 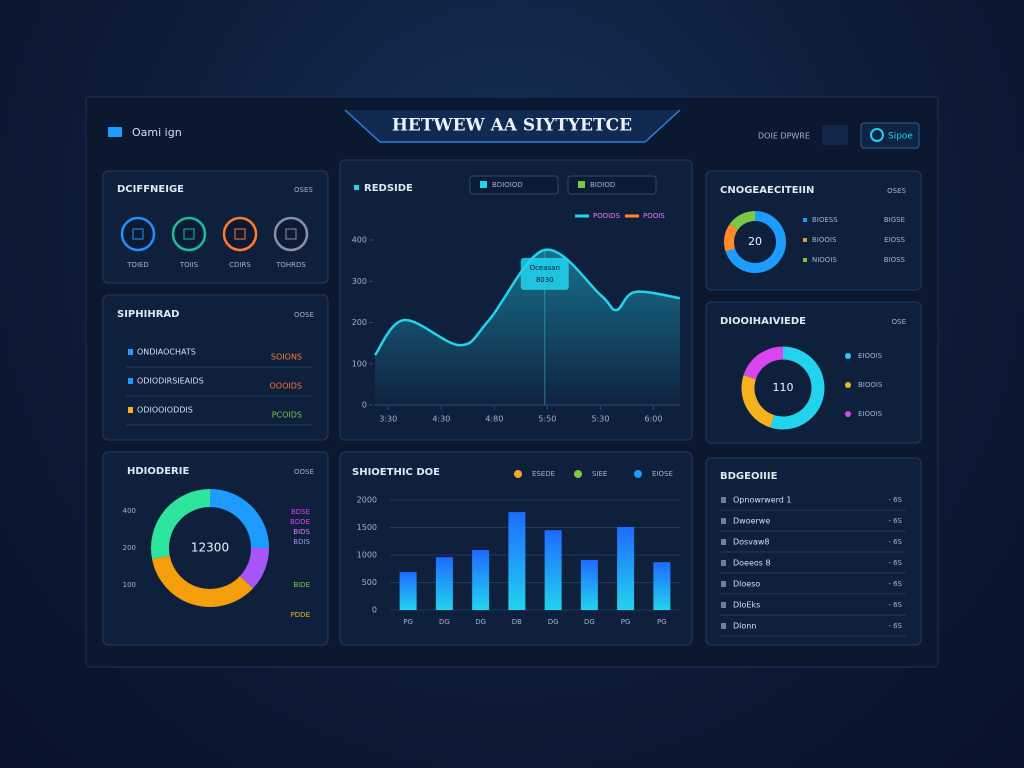 What do you see at coordinates (896, 191) in the screenshot?
I see `panel-tag: OSES` at bounding box center [896, 191].